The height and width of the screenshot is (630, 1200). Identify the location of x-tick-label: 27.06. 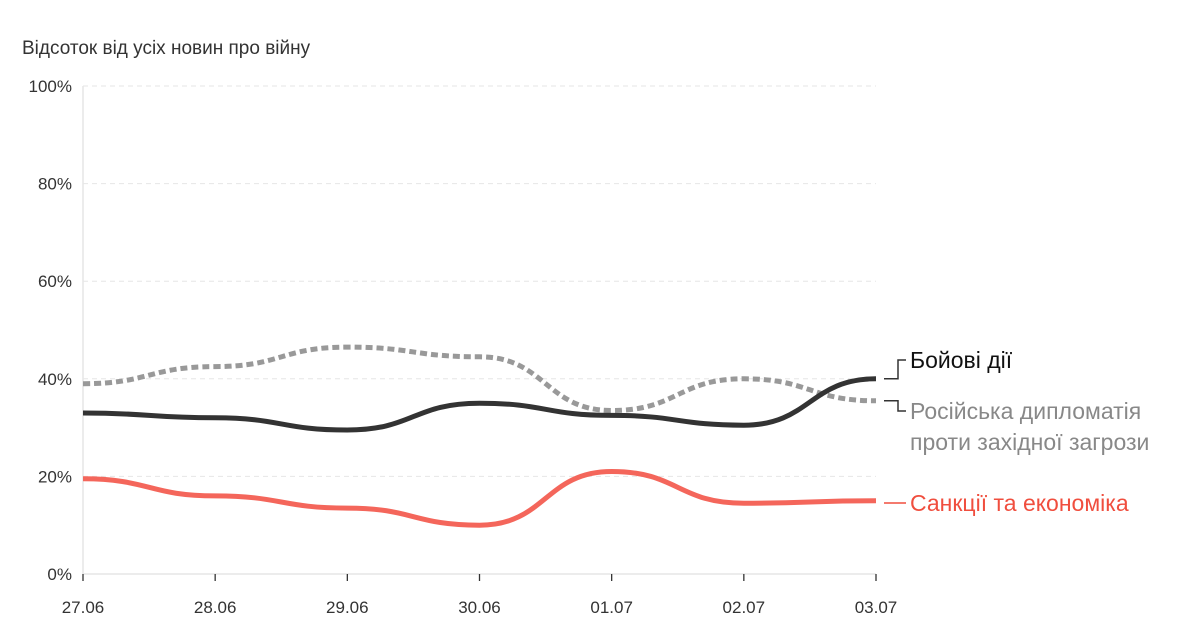
(83, 607).